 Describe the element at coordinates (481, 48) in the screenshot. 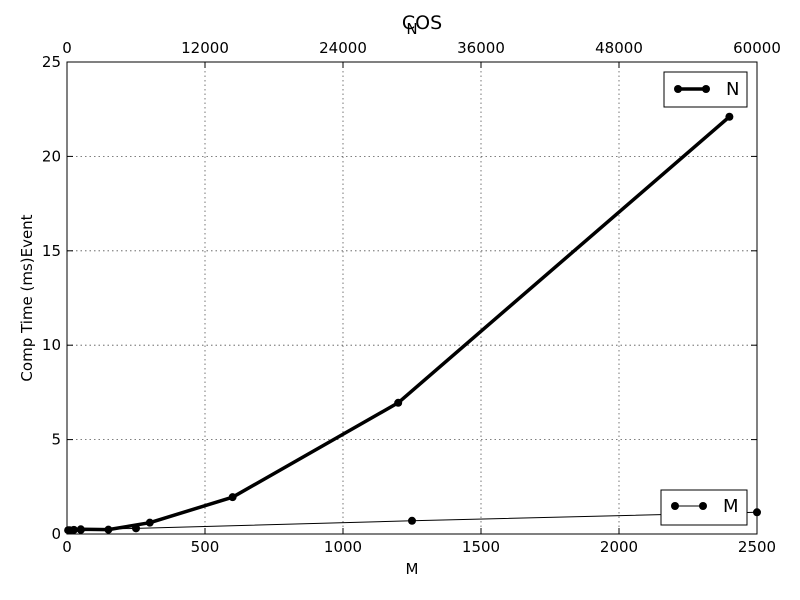

I see `x-top-tick-label: 36000` at that location.